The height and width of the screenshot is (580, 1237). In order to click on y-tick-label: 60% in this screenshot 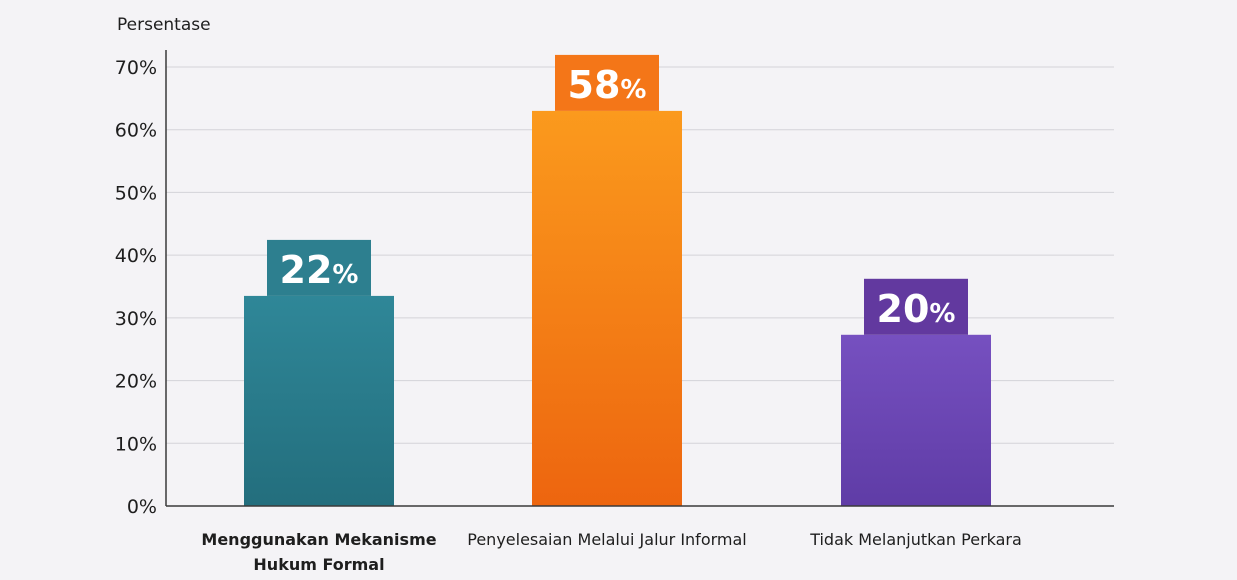, I will do `click(136, 131)`.